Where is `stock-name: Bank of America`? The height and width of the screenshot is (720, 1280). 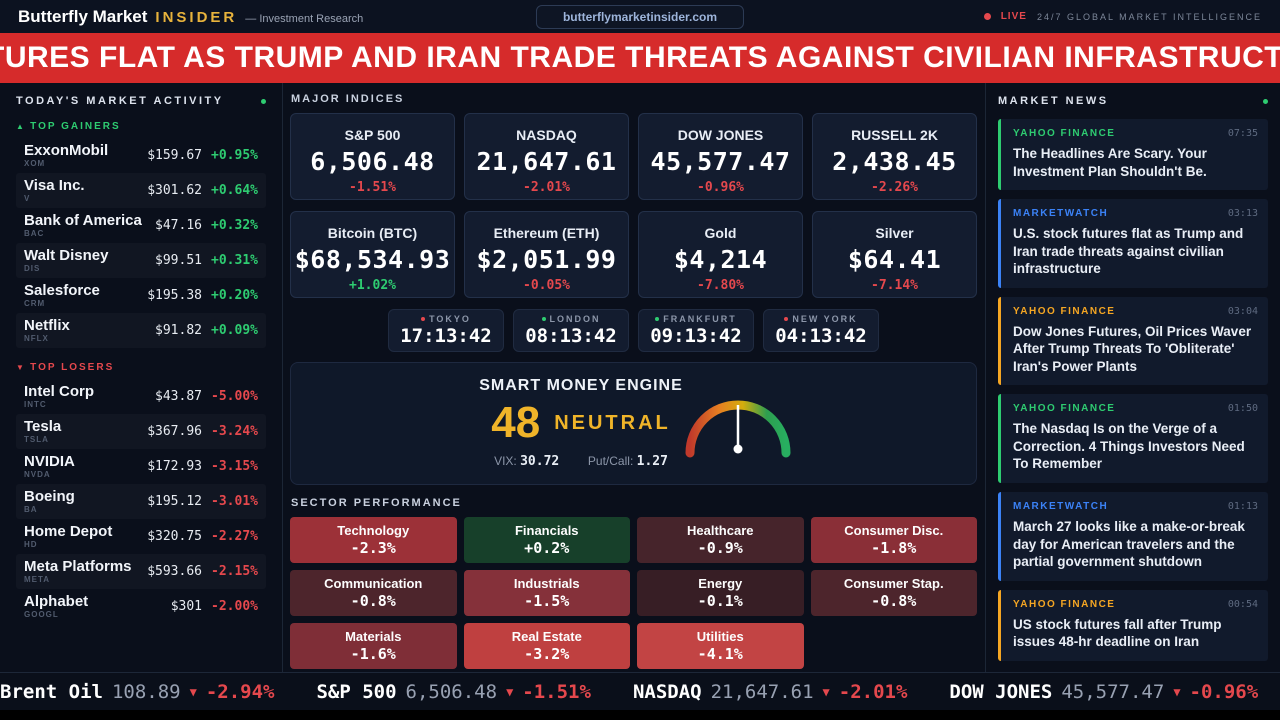 stock-name: Bank of America is located at coordinates (83, 221).